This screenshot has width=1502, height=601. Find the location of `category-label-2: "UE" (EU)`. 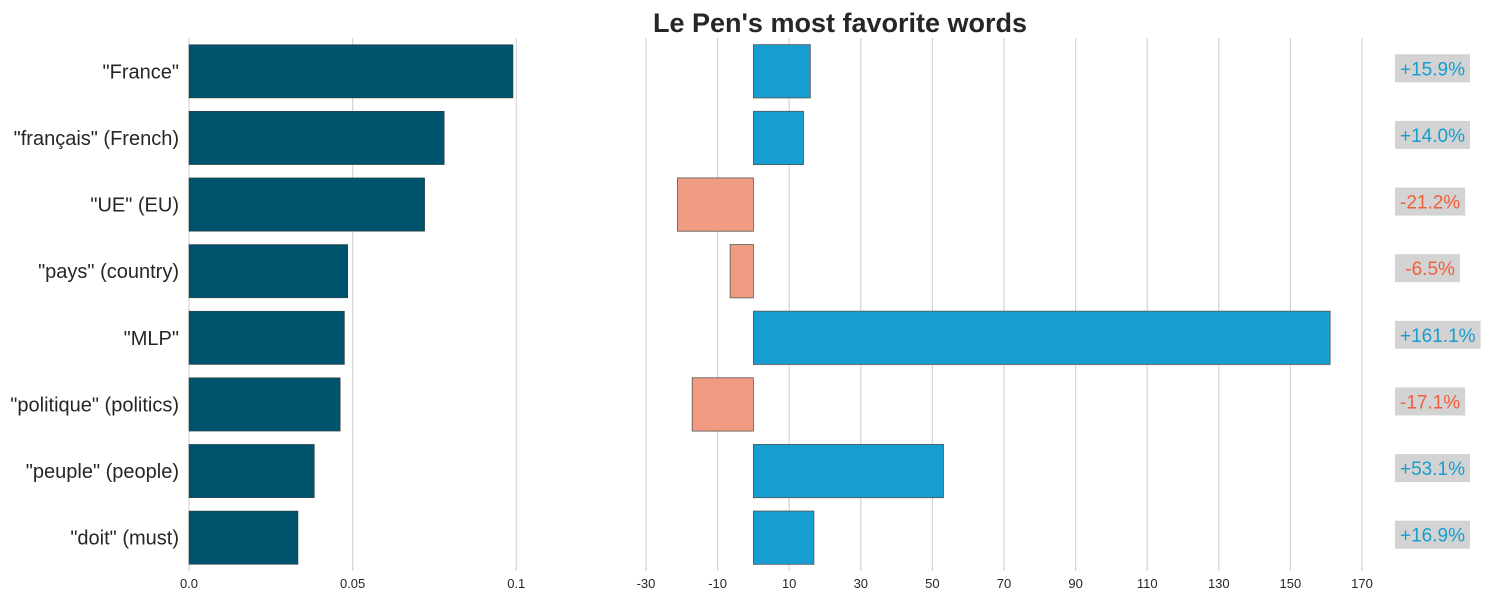

category-label-2: "UE" (EU) is located at coordinates (134, 206).